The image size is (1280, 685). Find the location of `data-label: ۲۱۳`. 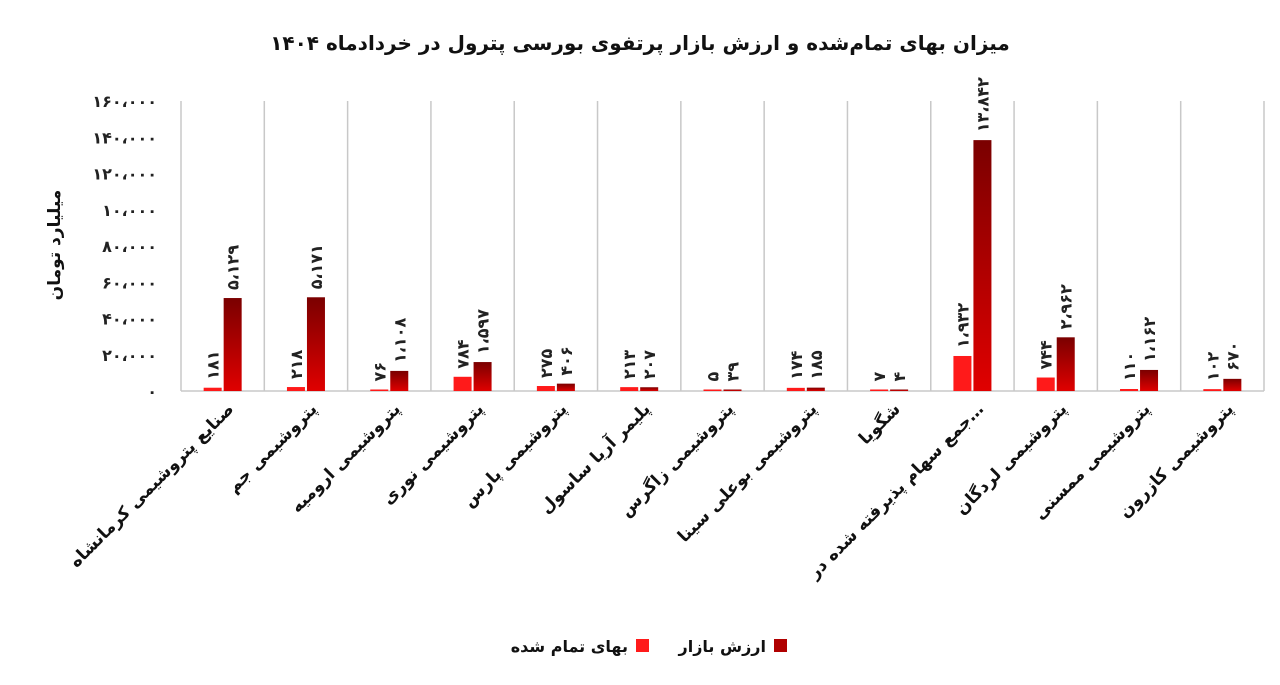

data-label: ۲۱۳ is located at coordinates (629, 365).